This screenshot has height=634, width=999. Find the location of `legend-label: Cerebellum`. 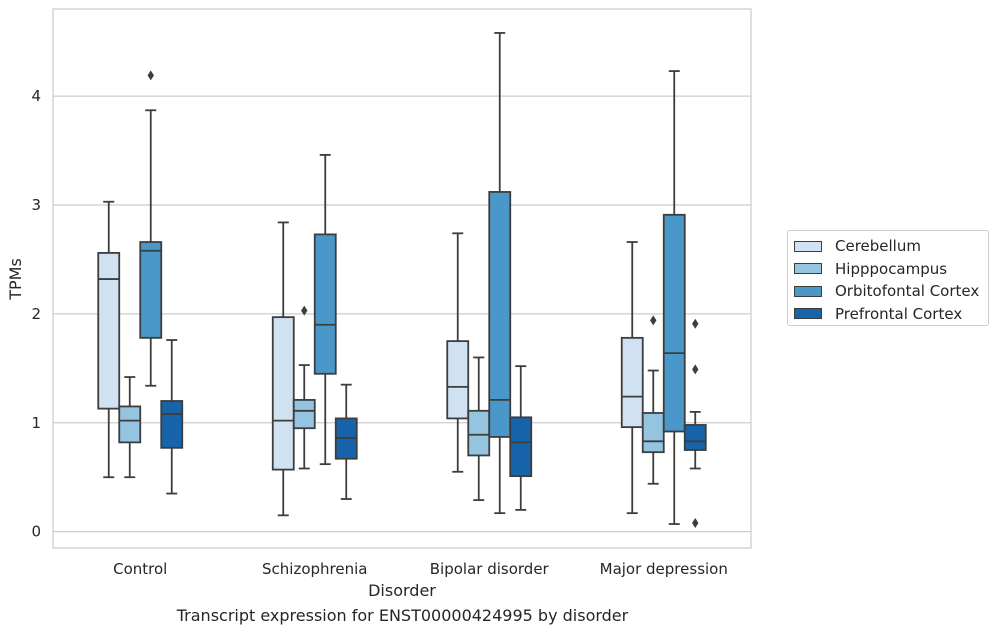

legend-label: Cerebellum is located at coordinates (878, 246).